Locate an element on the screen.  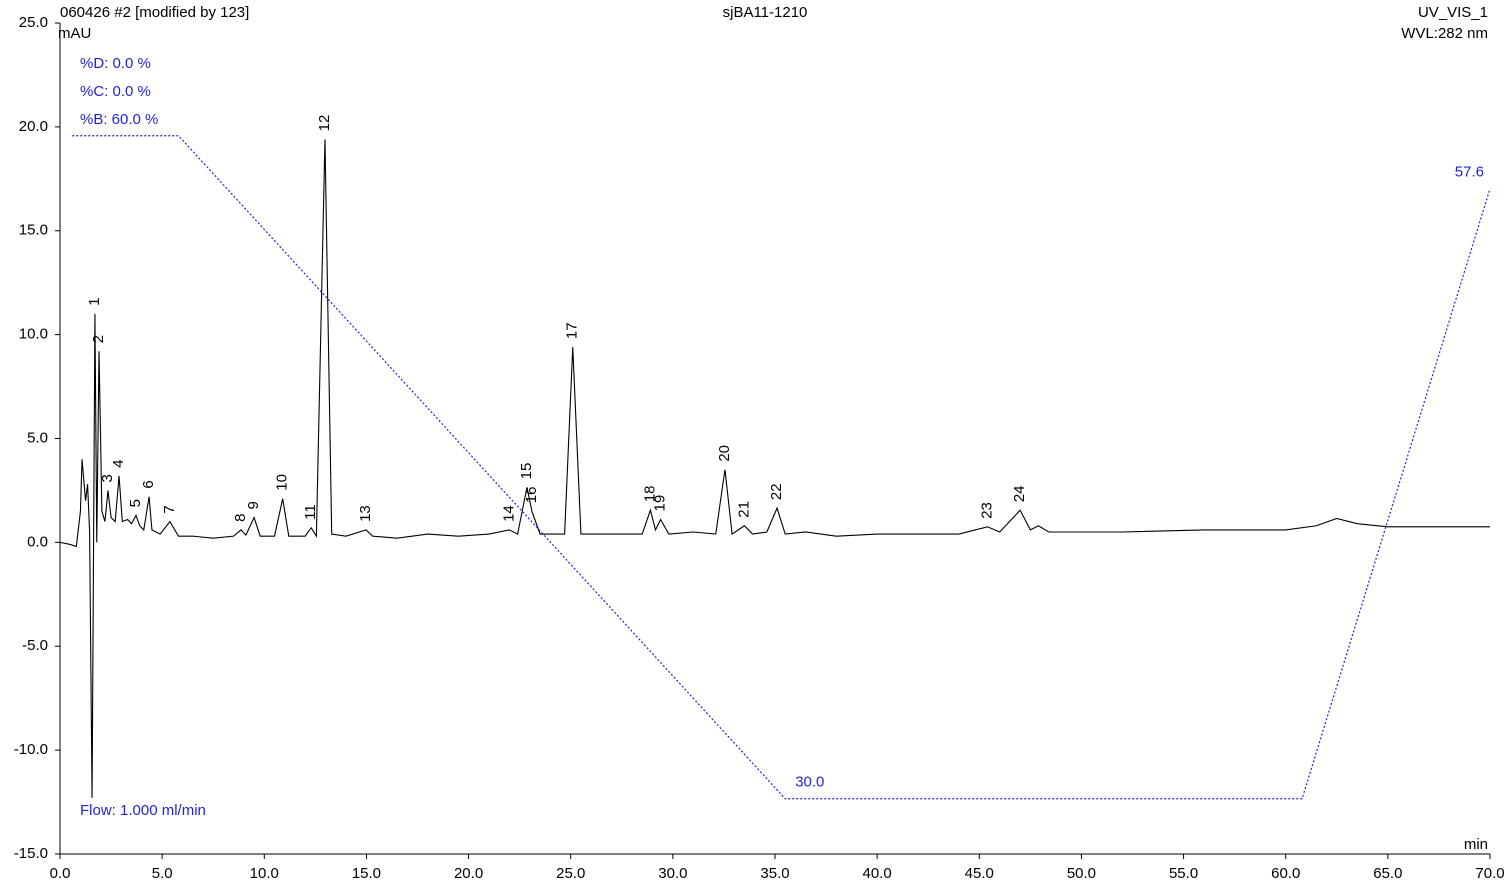
y-tick-label: 10.0 is located at coordinates (33, 334).